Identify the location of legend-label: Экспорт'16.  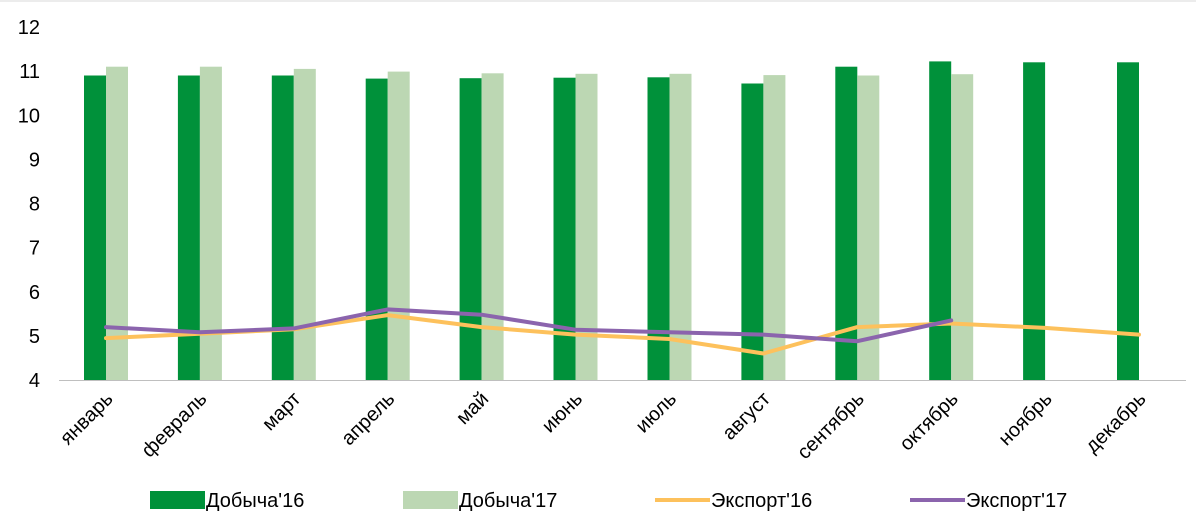
(761, 501).